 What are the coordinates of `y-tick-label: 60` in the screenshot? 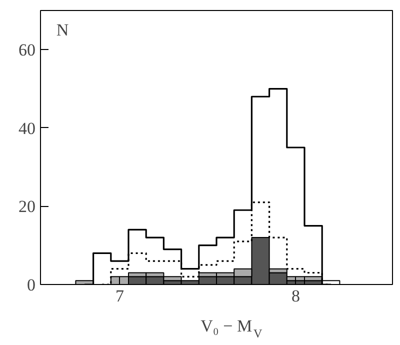 It's located at (27, 50).